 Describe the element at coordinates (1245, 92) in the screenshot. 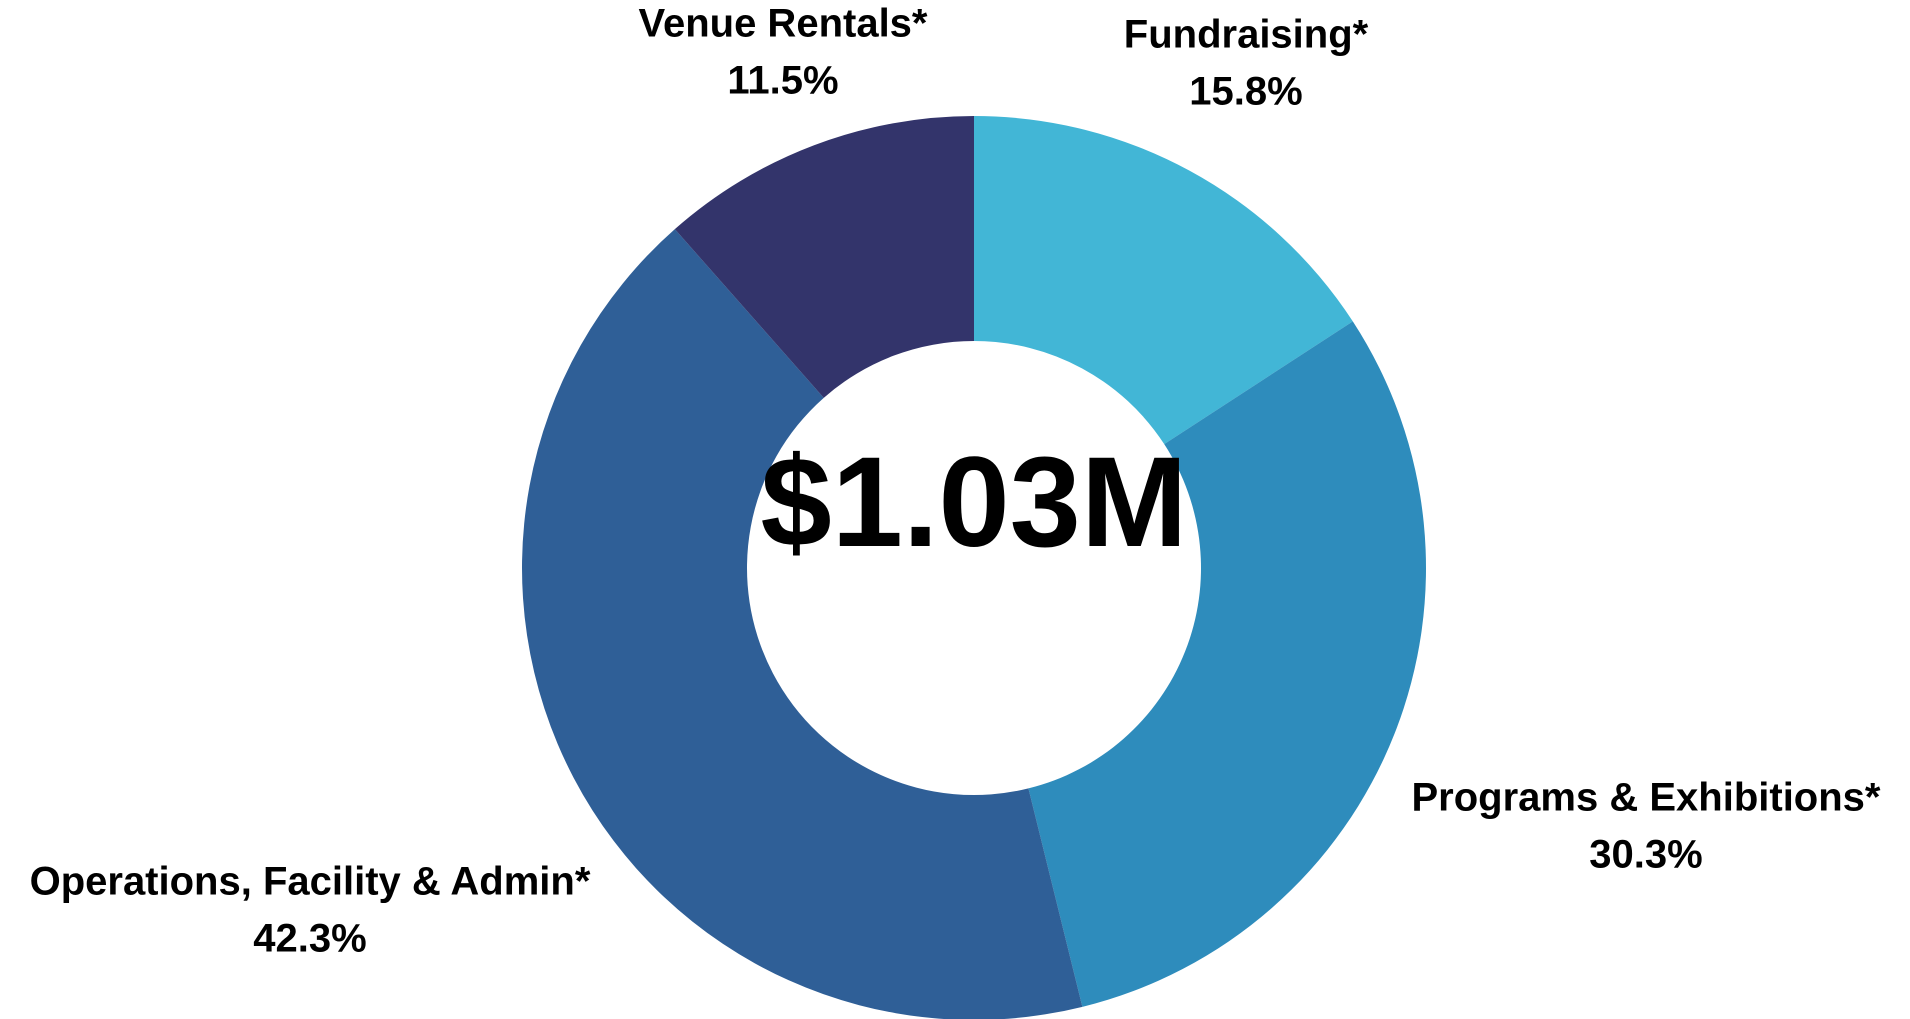

I see `slice-value-label: 15.8%` at that location.